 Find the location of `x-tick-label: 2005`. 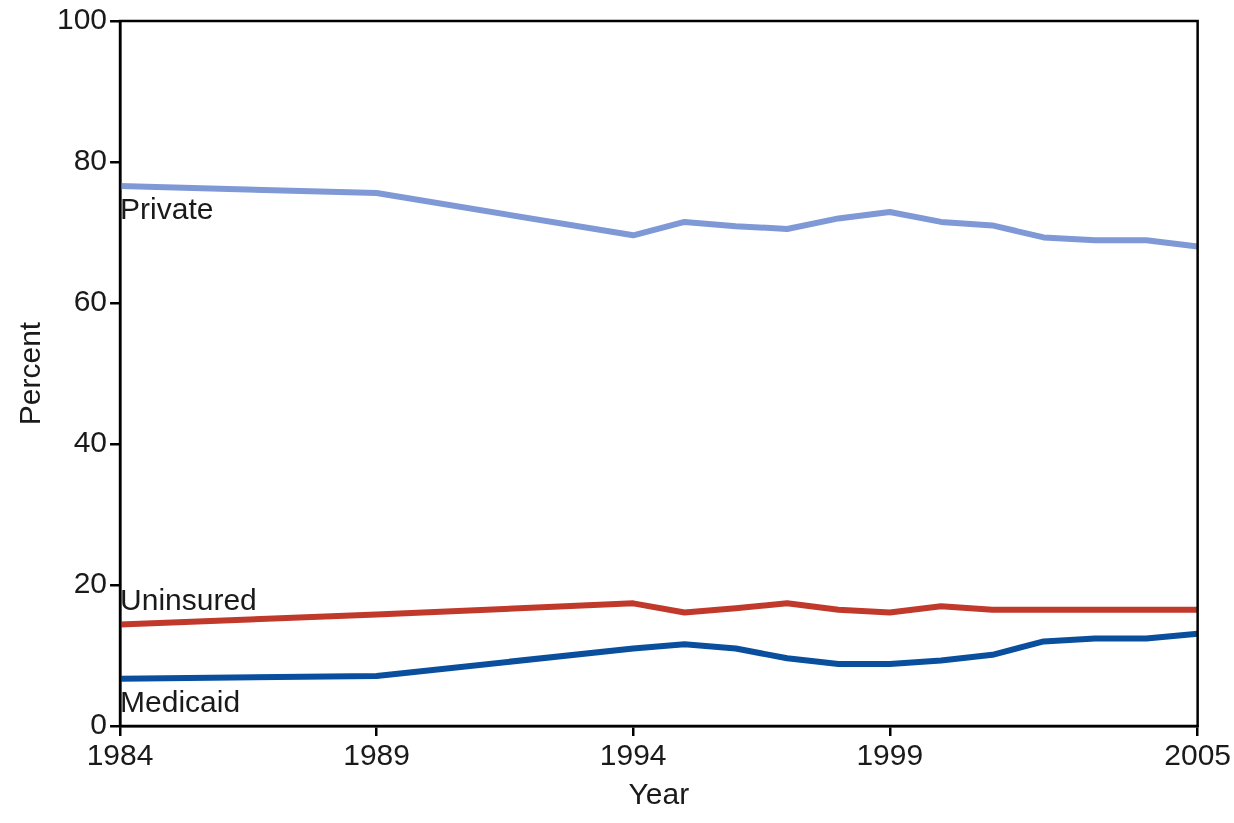

x-tick-label: 2005 is located at coordinates (1198, 755).